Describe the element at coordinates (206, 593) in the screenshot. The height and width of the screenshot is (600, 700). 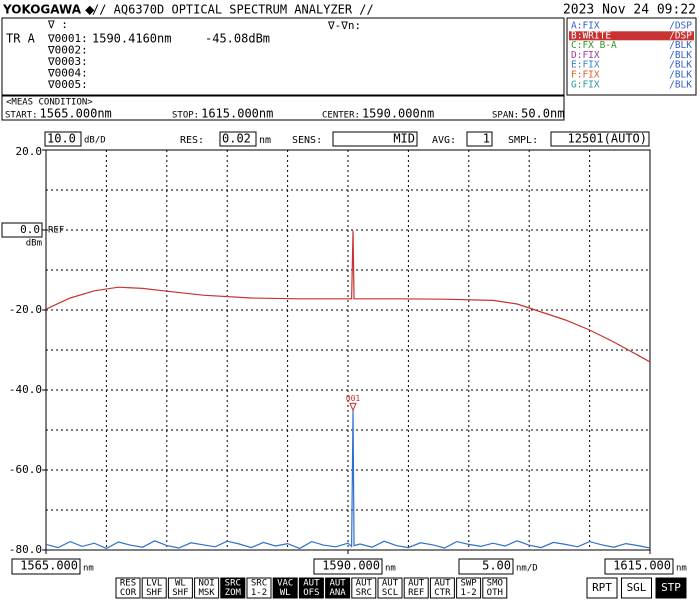
I see `softkey-label: MSK` at that location.